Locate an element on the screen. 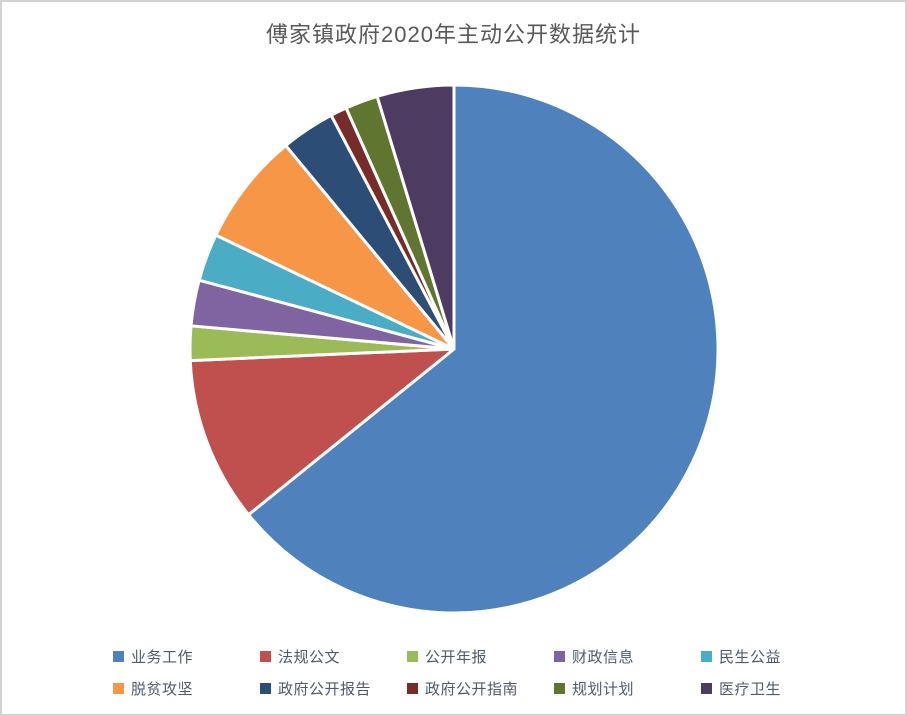 This screenshot has height=716, width=907. legend-label: 民生公益 is located at coordinates (750, 657).